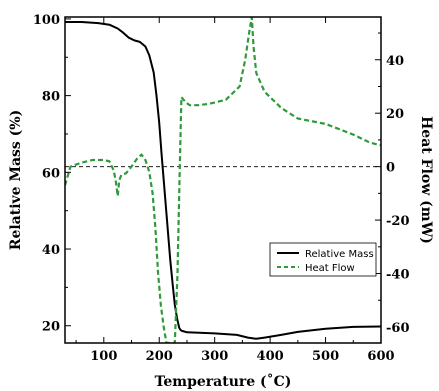 The image size is (439, 391). I want to click on y-right-tick-label: -40, so click(398, 275).